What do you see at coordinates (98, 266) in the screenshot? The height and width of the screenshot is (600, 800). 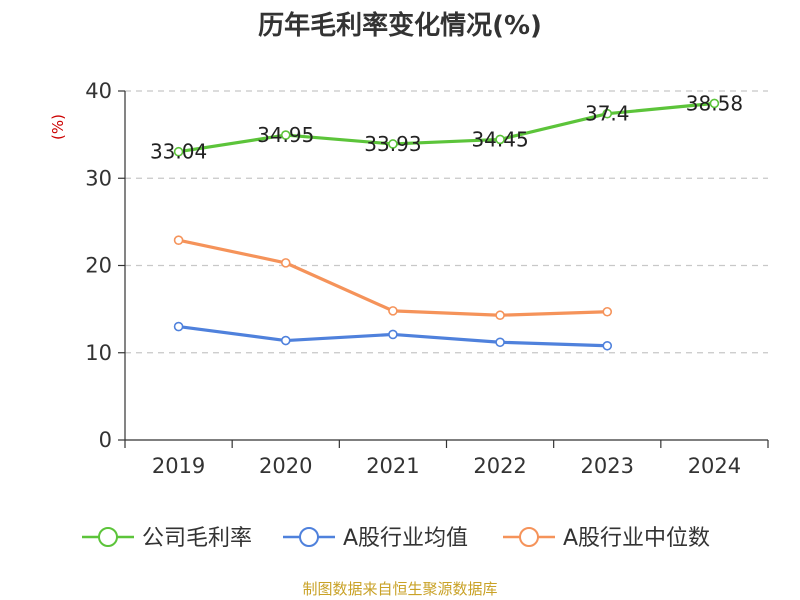 I see `y-tick-label: 20` at bounding box center [98, 266].